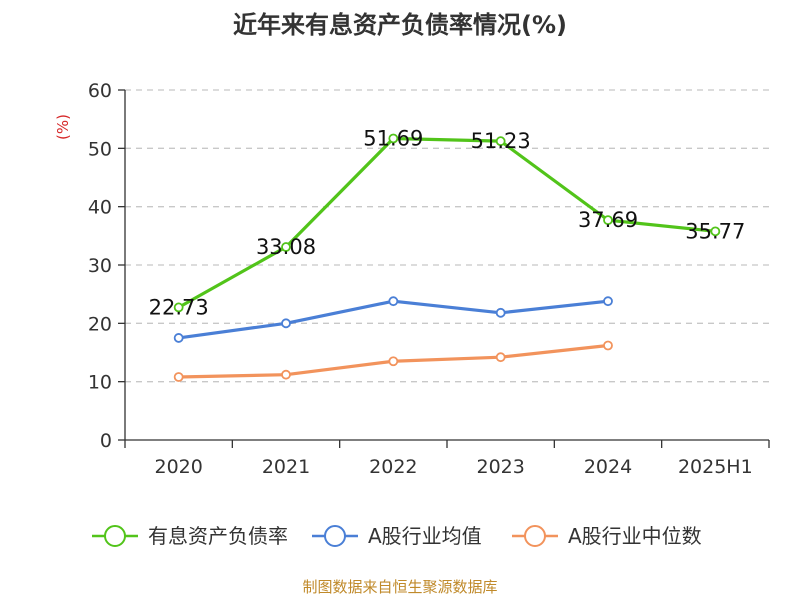 This screenshot has width=800, height=600. I want to click on y-tick-label: 50, so click(100, 149).